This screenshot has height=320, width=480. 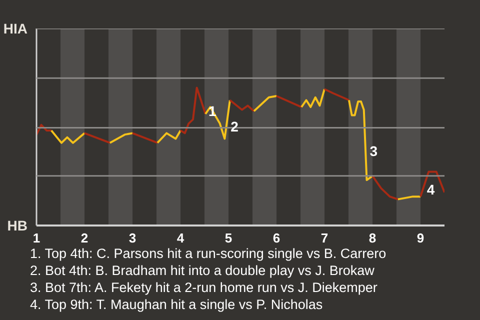 I want to click on annotation: 4, so click(x=430, y=190).